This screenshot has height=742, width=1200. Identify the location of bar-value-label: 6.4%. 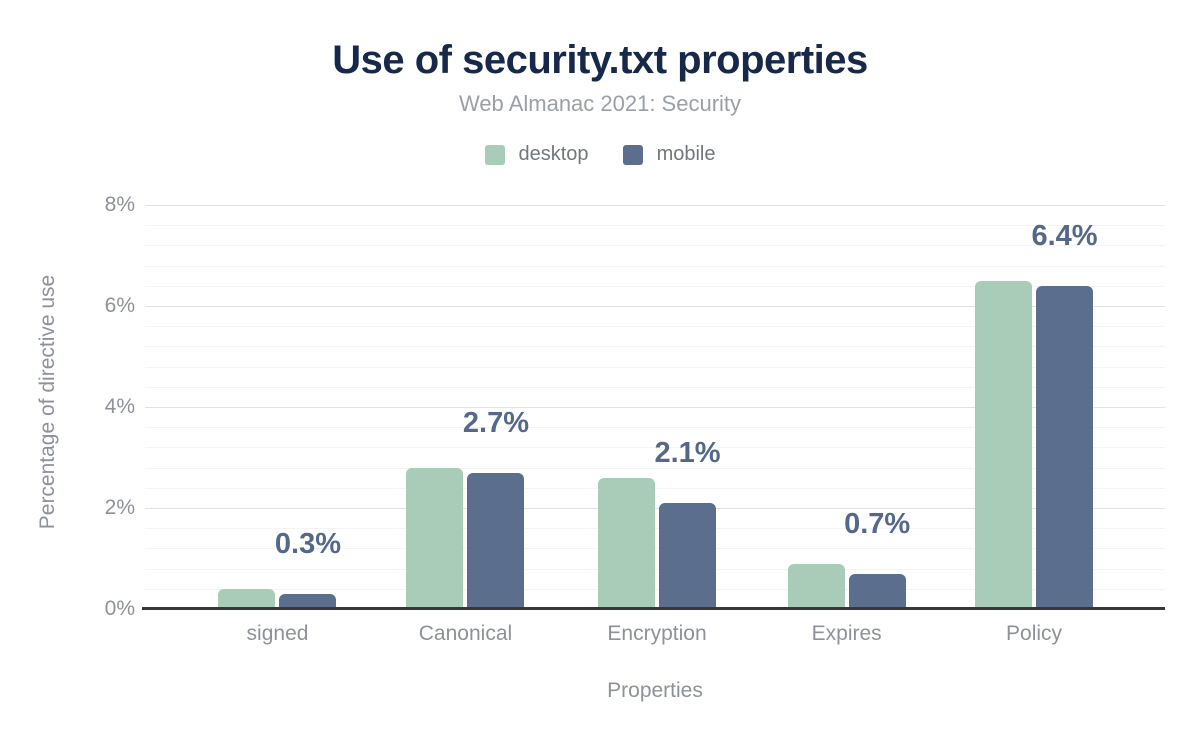
(1064, 235).